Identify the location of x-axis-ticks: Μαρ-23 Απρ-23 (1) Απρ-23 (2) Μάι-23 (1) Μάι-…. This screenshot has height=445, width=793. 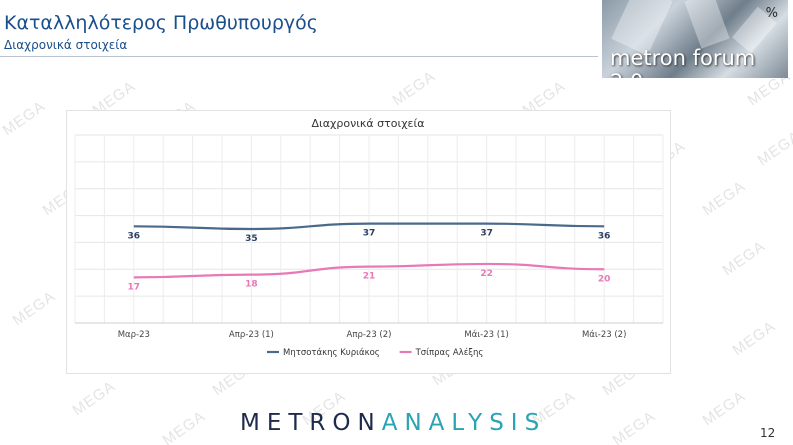
(372, 335).